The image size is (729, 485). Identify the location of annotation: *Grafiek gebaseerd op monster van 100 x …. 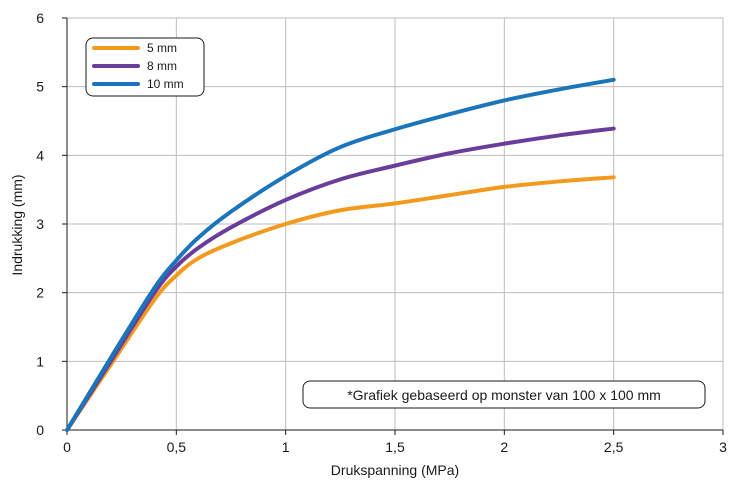
(504, 394).